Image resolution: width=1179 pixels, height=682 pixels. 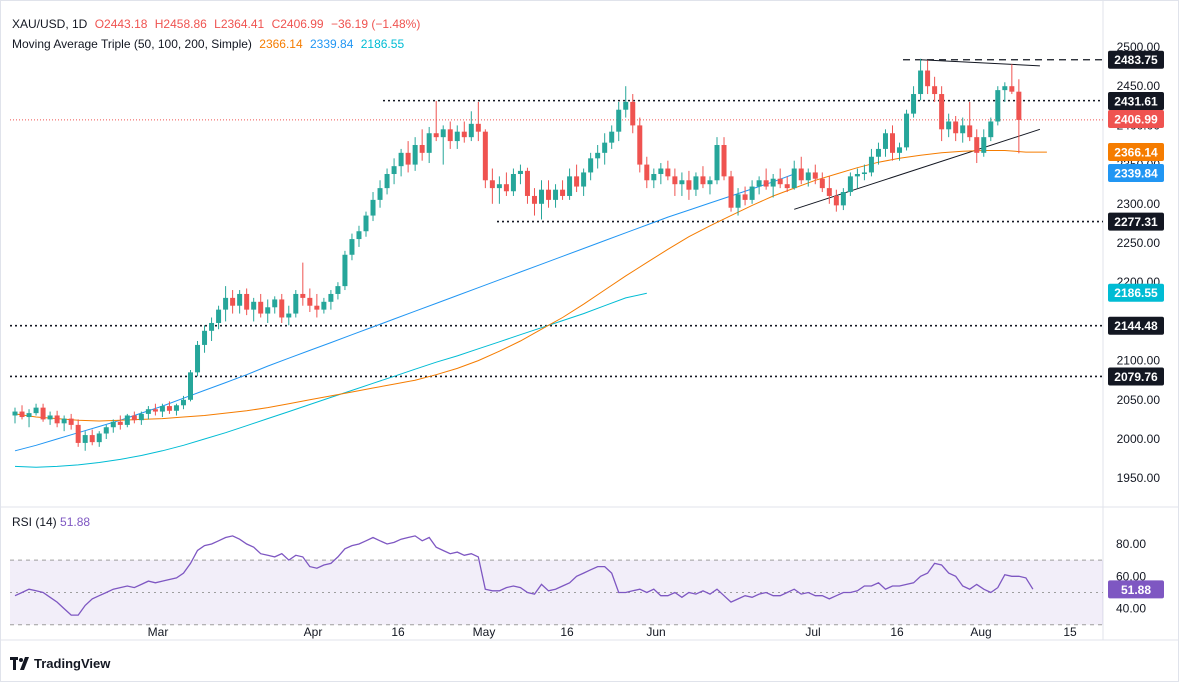 What do you see at coordinates (484, 632) in the screenshot?
I see `time-axis-tick: May` at bounding box center [484, 632].